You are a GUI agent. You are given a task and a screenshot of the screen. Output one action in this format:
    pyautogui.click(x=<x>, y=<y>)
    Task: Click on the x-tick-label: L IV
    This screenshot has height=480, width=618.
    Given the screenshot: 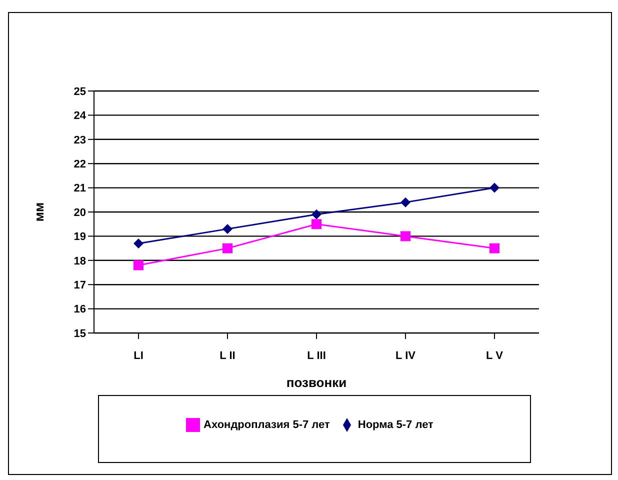 What is the action you would take?
    pyautogui.click(x=406, y=356)
    